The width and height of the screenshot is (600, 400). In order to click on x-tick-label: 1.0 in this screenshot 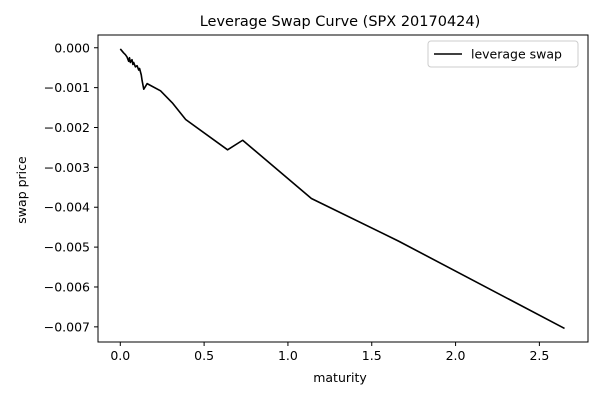, I will do `click(288, 355)`.